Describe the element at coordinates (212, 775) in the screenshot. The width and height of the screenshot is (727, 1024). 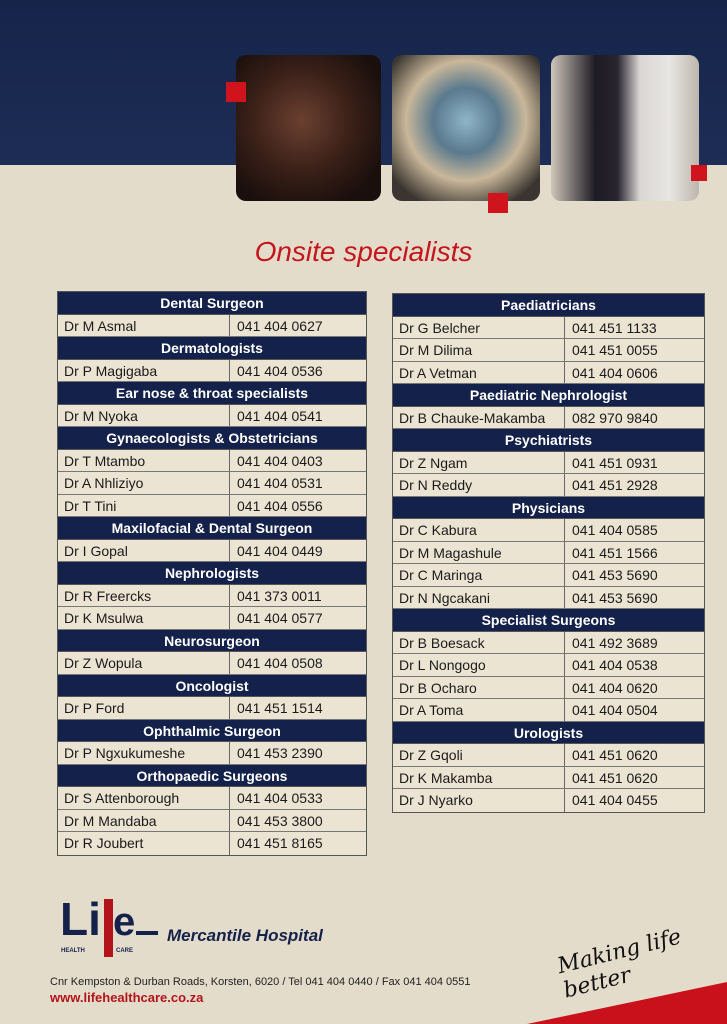
I see `section-header: Orthopaedic Surgeons` at that location.